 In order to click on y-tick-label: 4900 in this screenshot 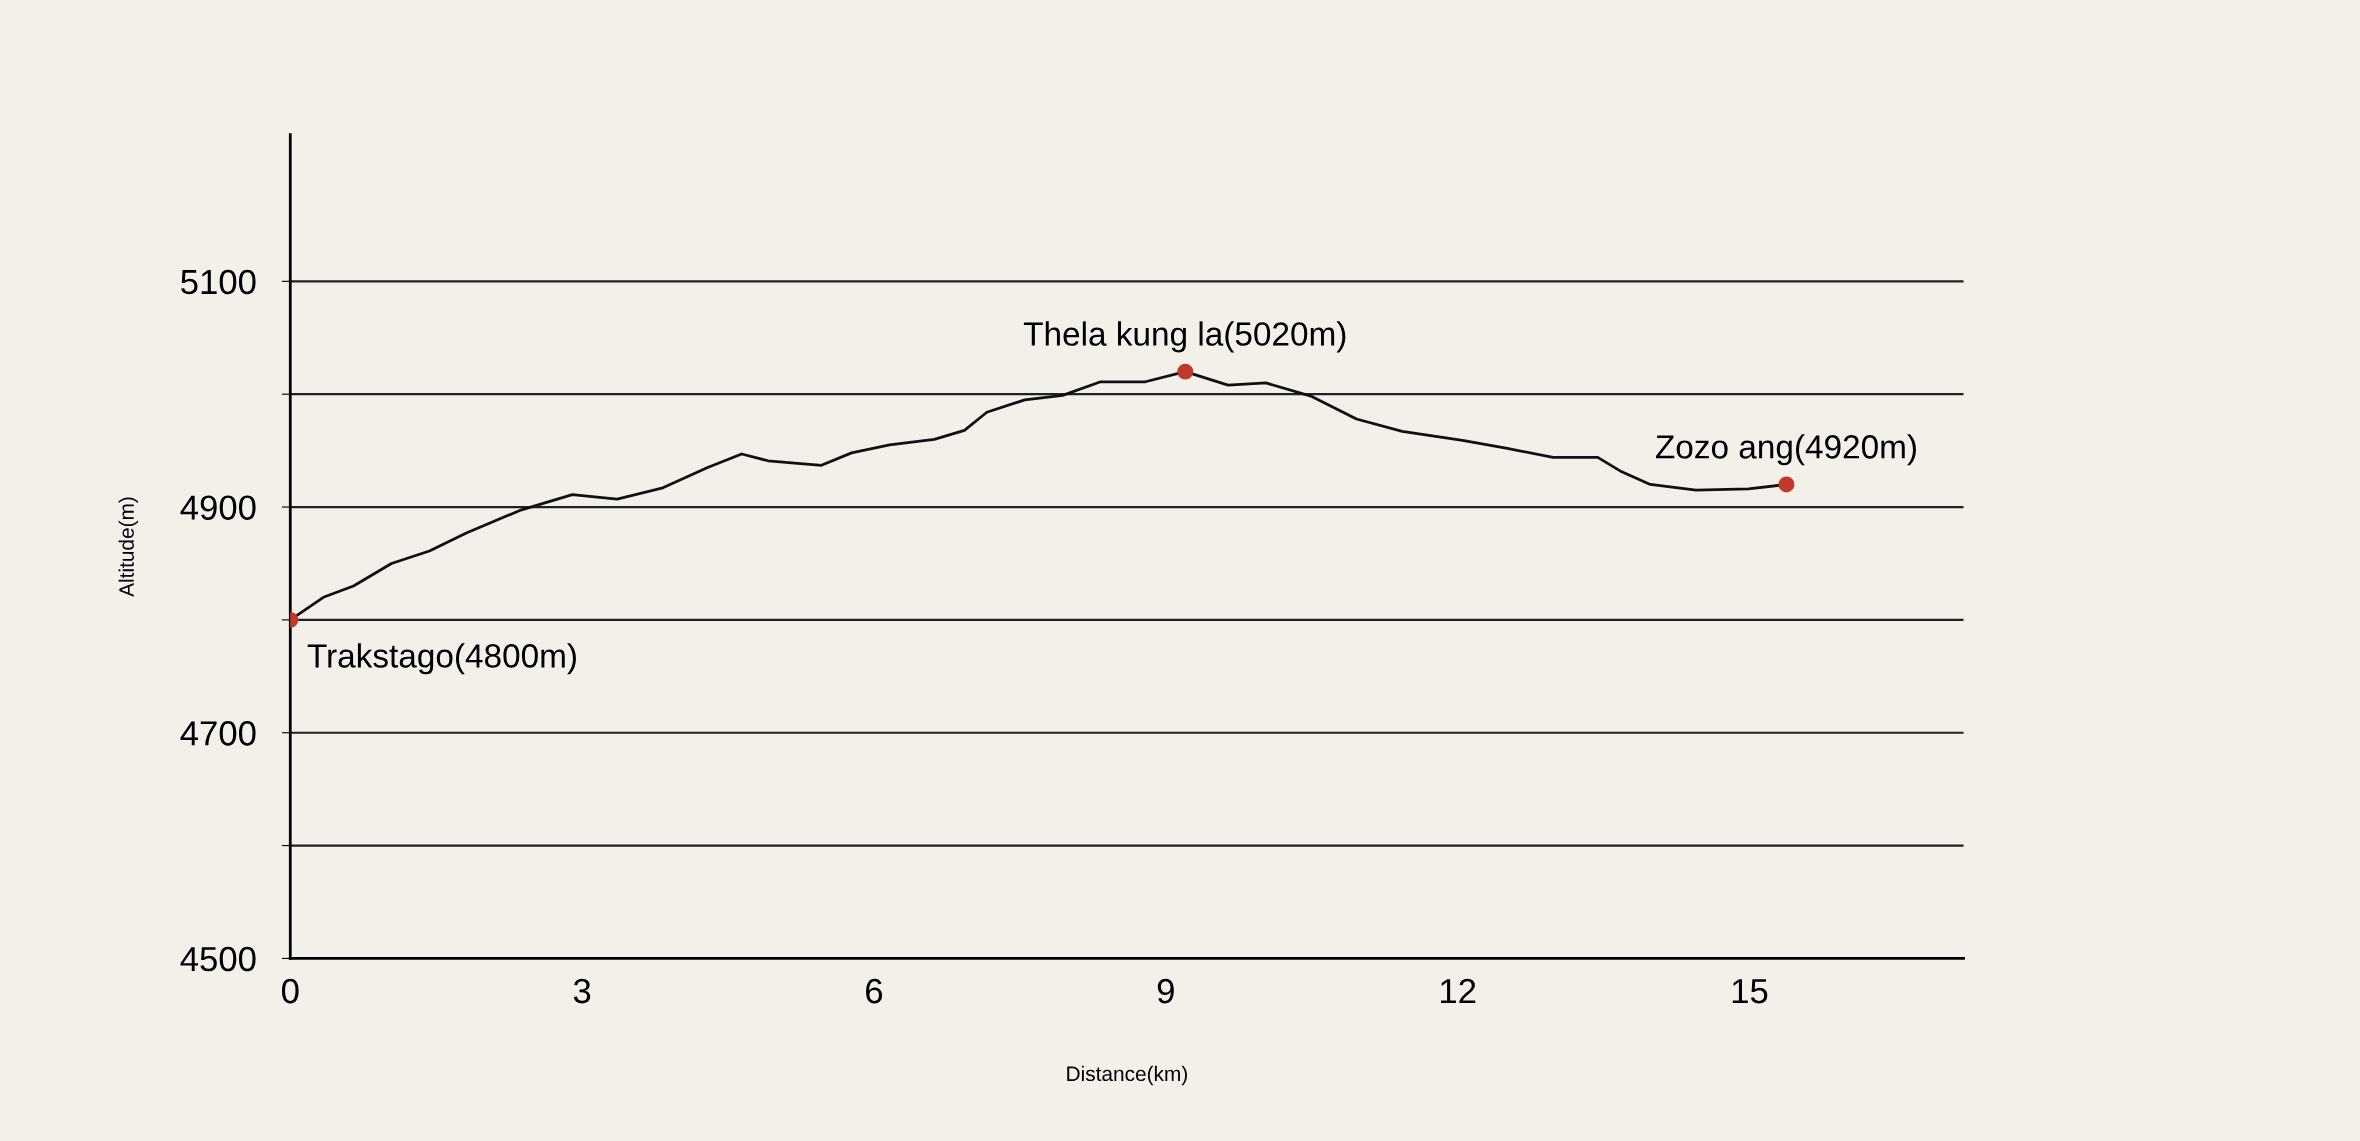, I will do `click(218, 507)`.